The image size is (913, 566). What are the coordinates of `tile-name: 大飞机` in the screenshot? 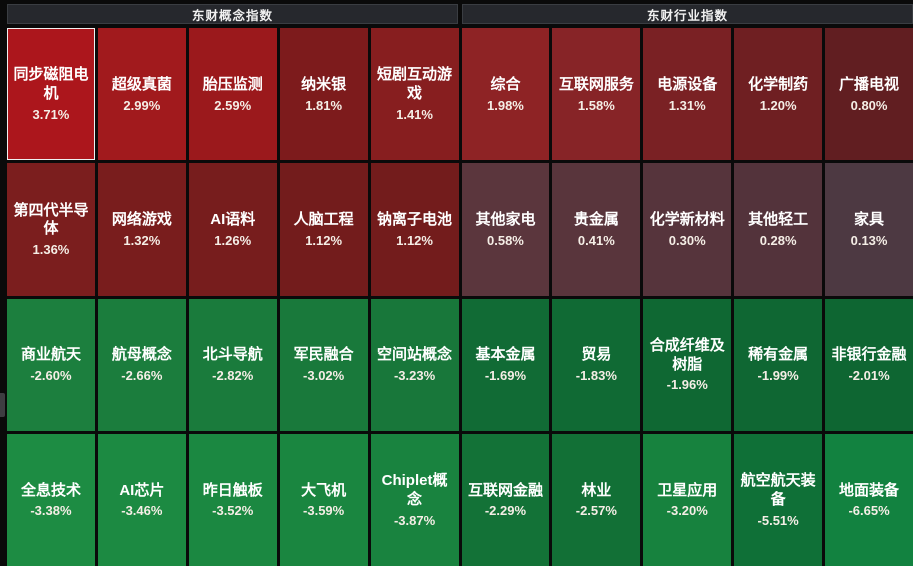 It's located at (324, 490).